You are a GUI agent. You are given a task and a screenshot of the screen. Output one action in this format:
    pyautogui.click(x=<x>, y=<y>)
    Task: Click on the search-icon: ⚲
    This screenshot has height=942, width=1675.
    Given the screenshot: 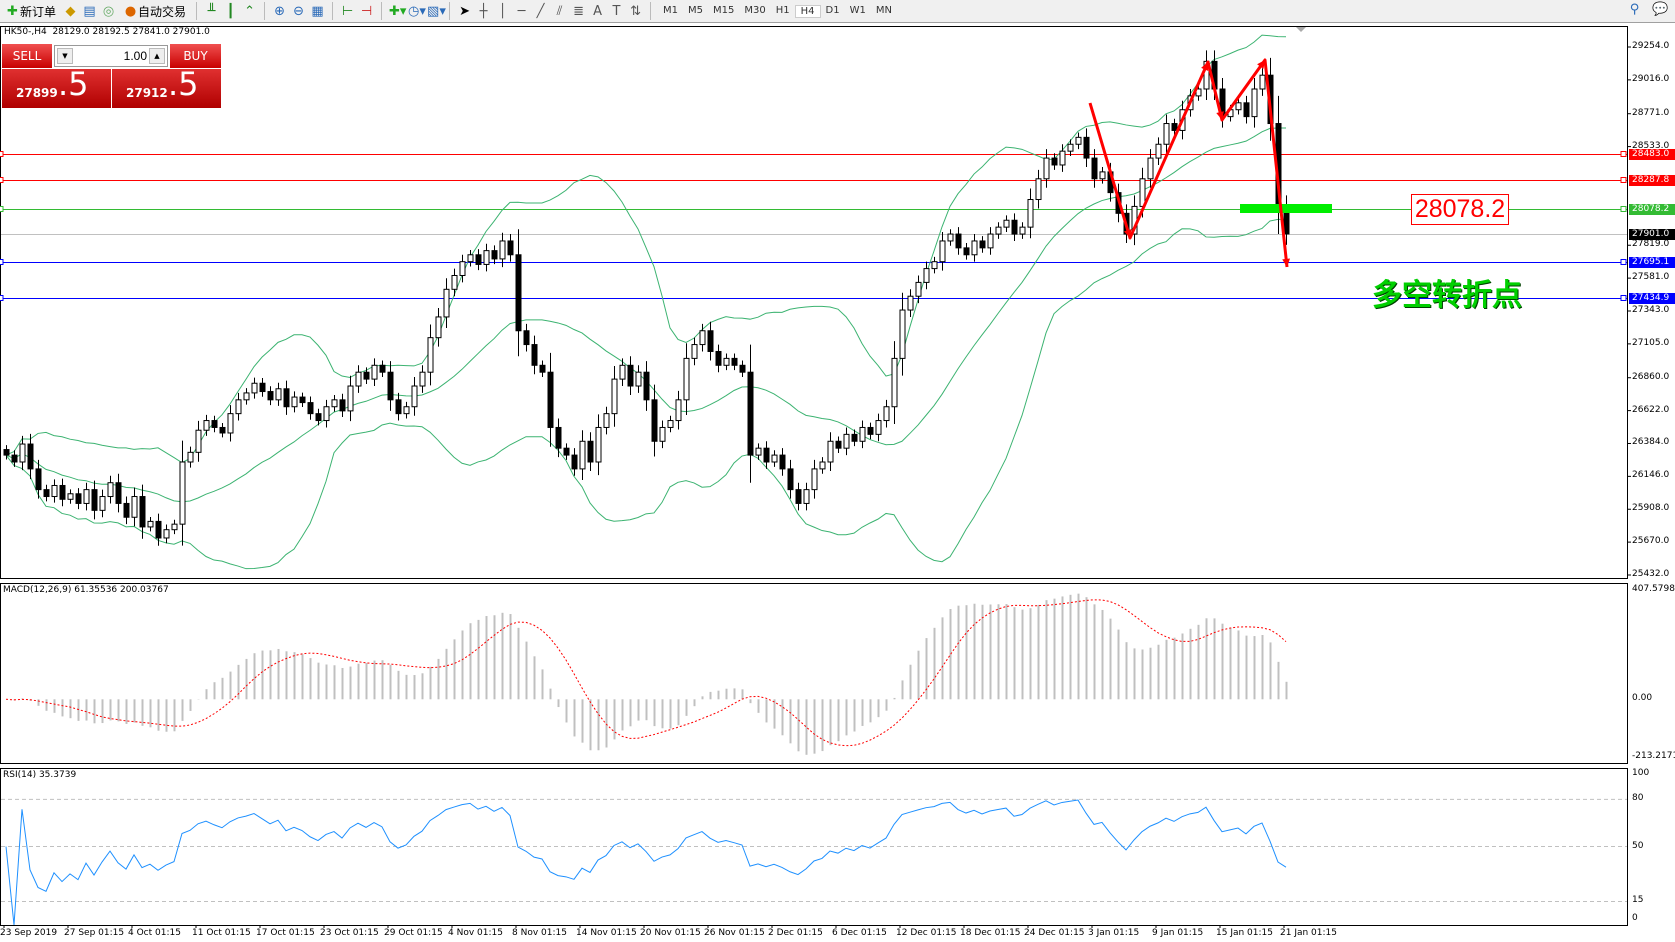 What is the action you would take?
    pyautogui.click(x=1634, y=9)
    